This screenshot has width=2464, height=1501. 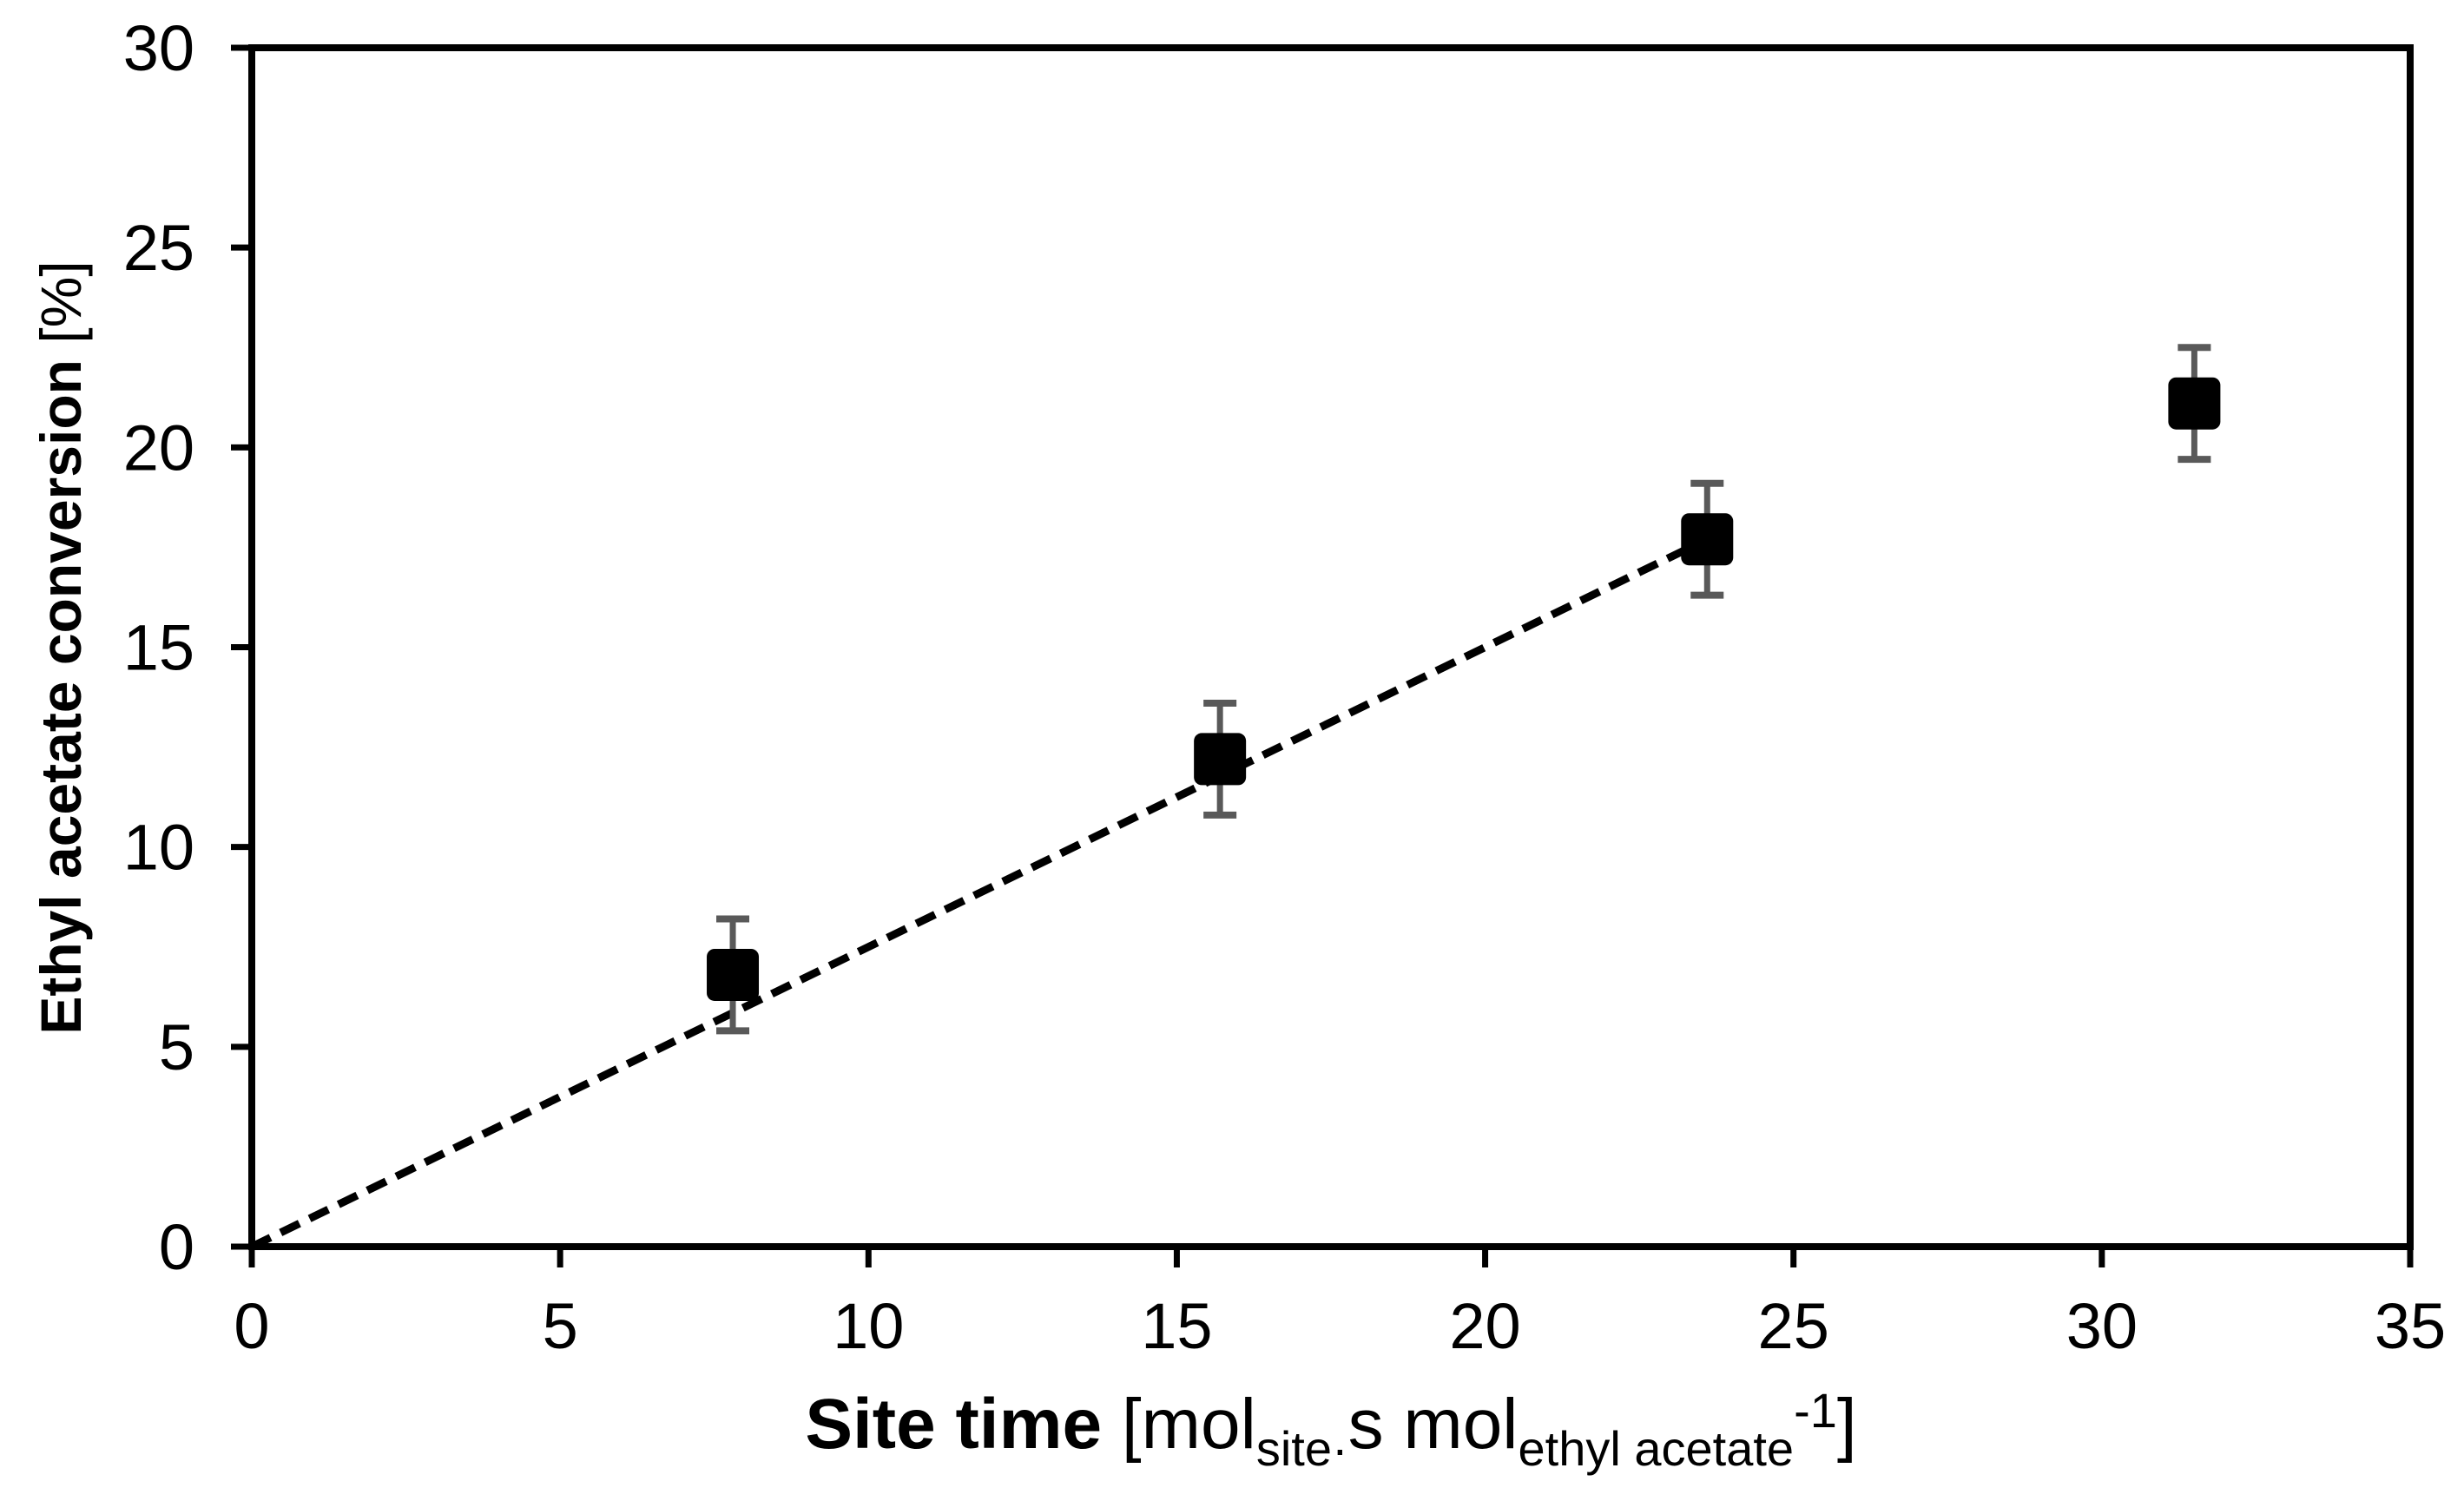 I want to click on y-tick-label: 30, so click(x=158, y=48).